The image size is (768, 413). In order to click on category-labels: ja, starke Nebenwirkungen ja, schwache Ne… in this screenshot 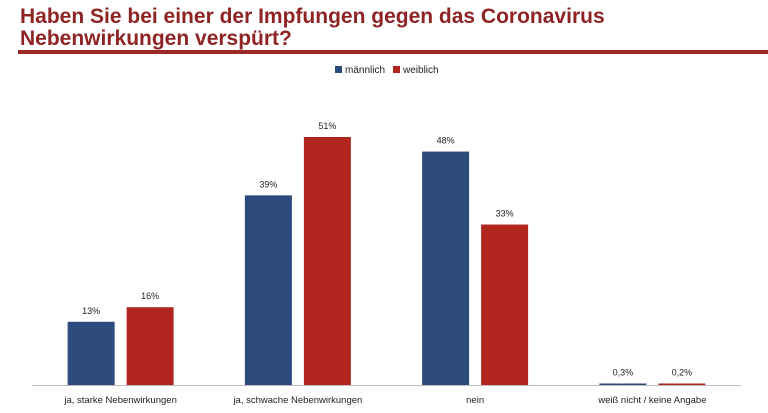, I will do `click(384, 400)`.